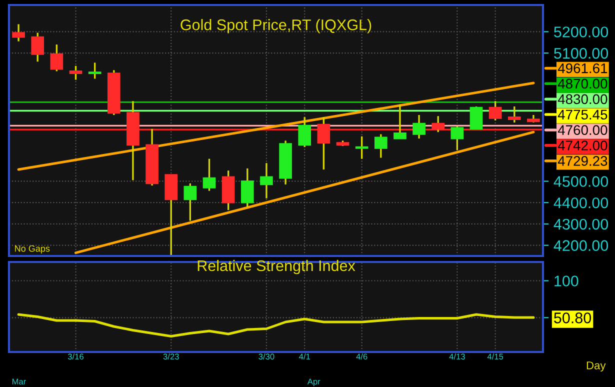 The width and height of the screenshot is (615, 387). I want to click on legend-label: 4870.00, so click(583, 83).